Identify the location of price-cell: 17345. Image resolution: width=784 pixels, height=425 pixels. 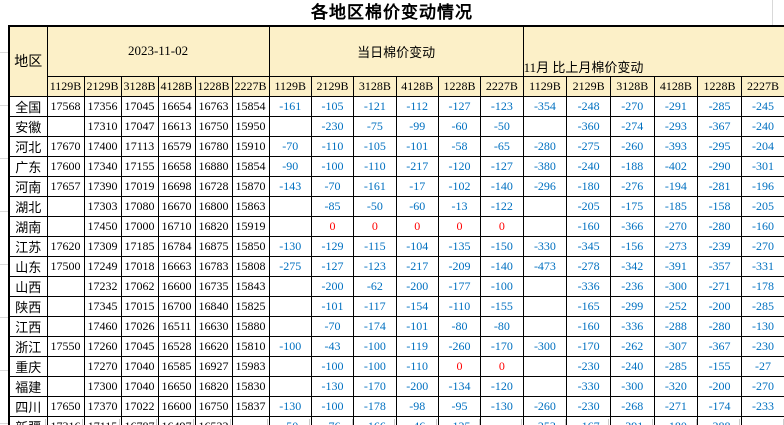
(102, 306).